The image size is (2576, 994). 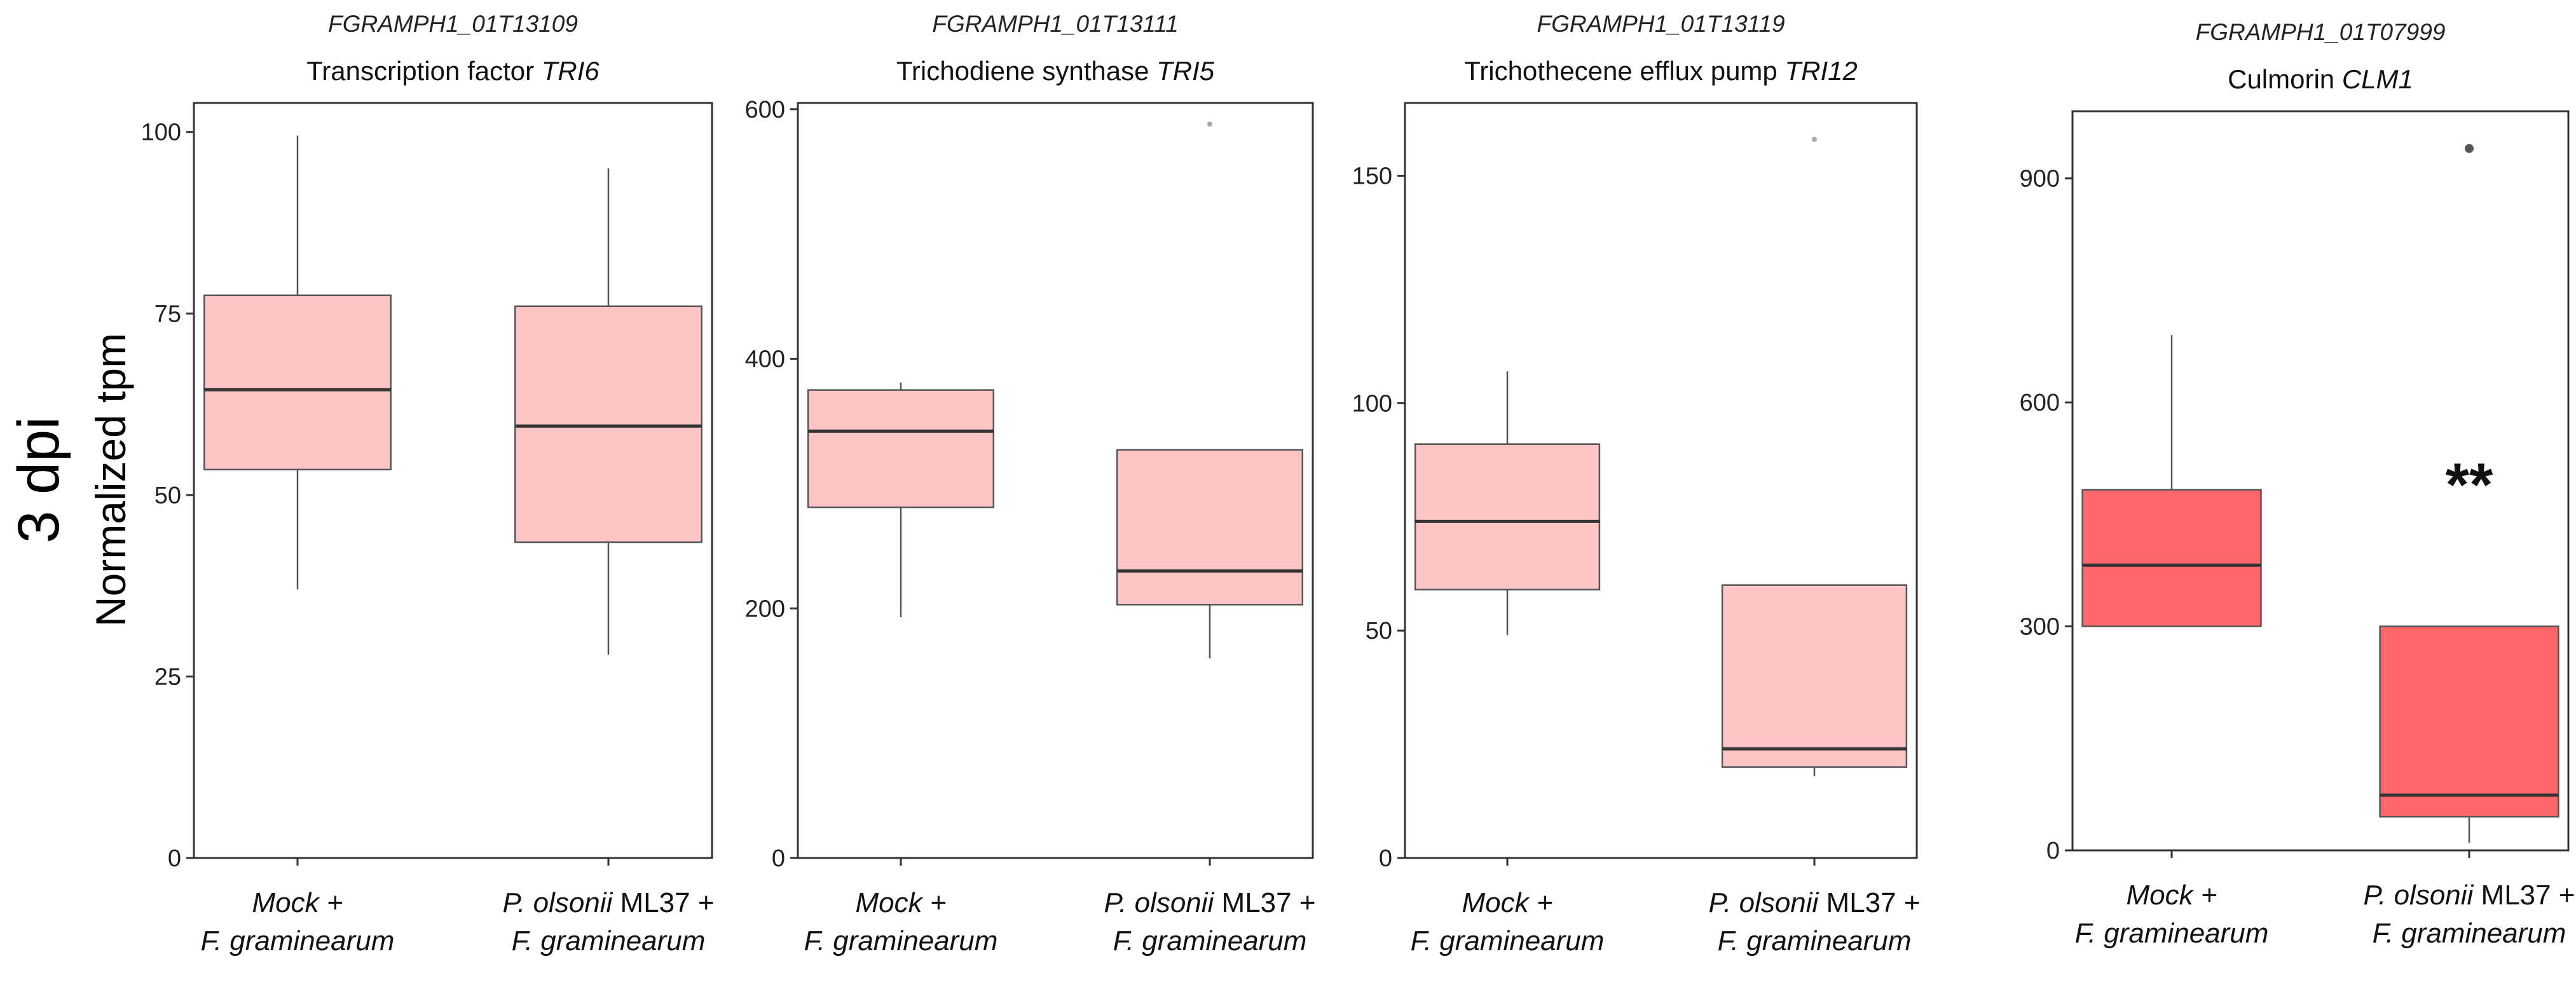 I want to click on y-tick-label: 900, so click(x=2040, y=179).